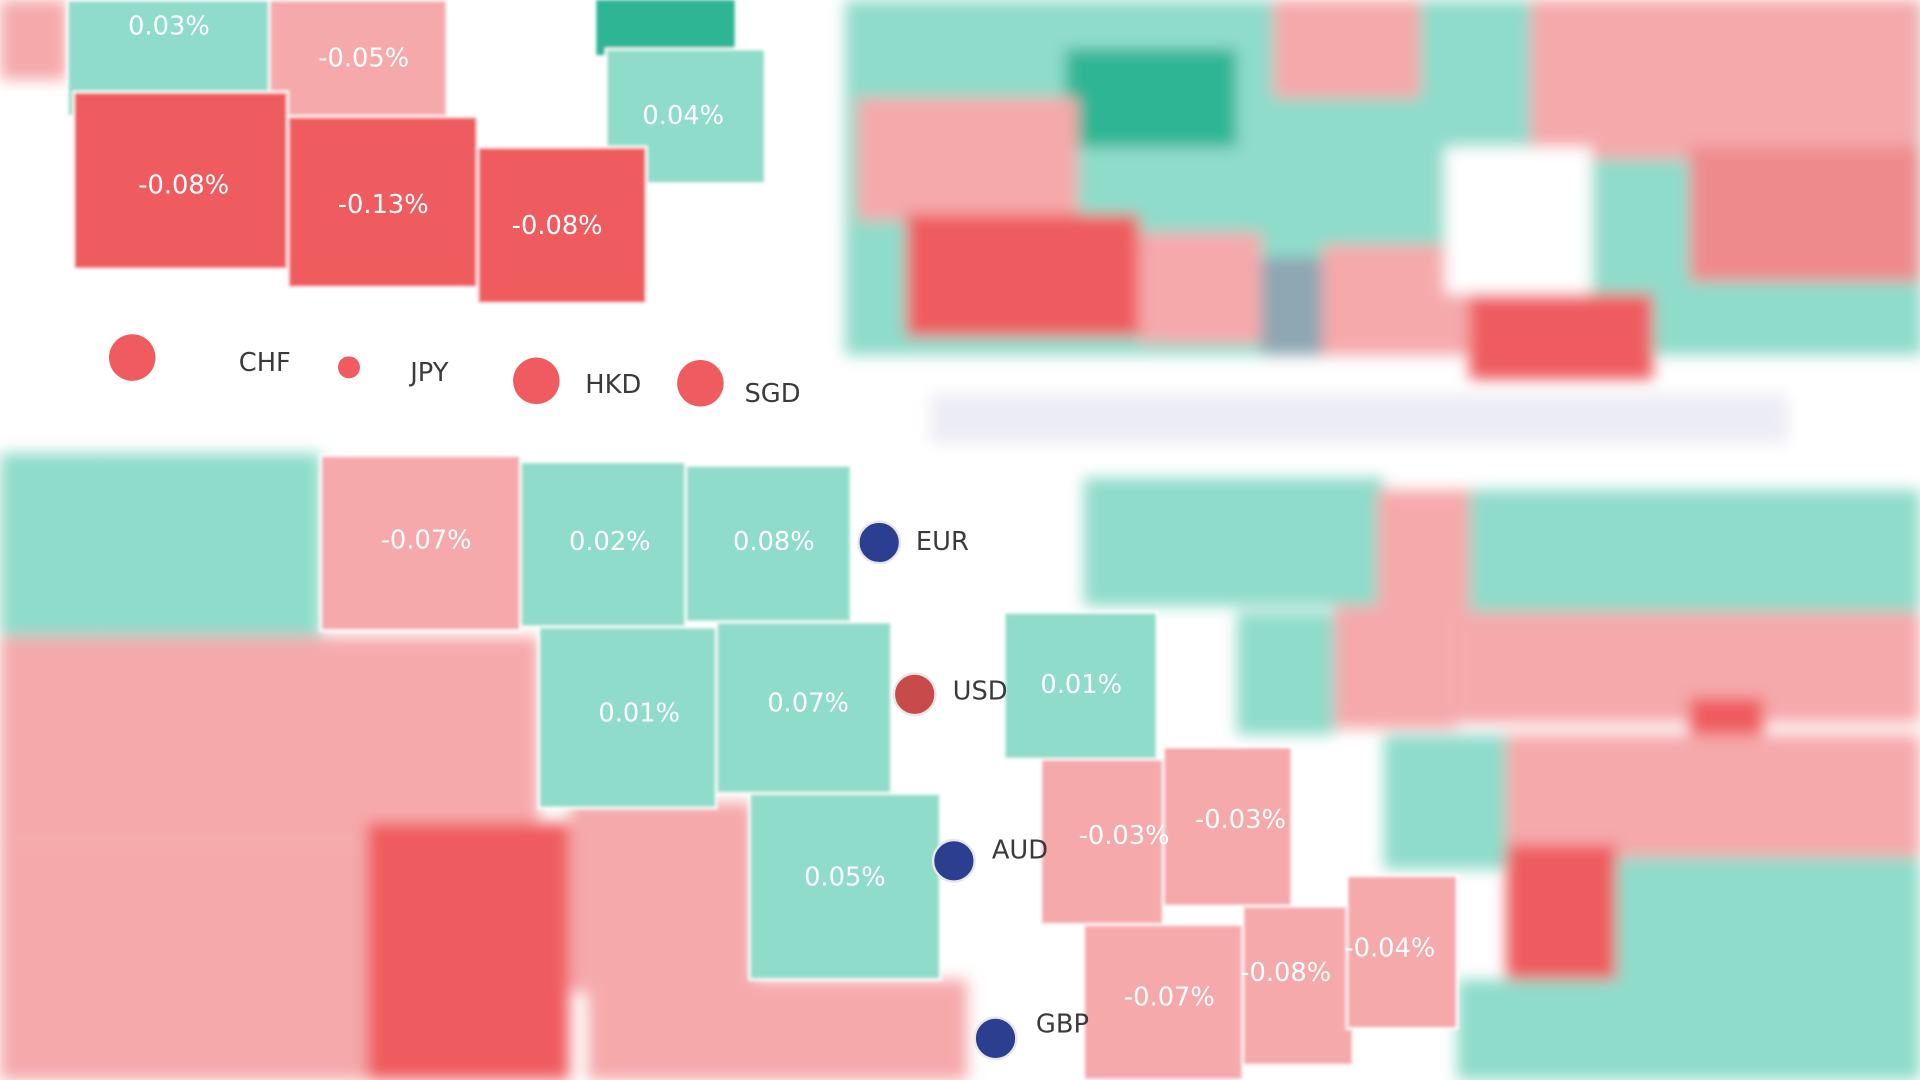 This screenshot has width=1920, height=1080. What do you see at coordinates (980, 691) in the screenshot?
I see `currency-label: USD` at bounding box center [980, 691].